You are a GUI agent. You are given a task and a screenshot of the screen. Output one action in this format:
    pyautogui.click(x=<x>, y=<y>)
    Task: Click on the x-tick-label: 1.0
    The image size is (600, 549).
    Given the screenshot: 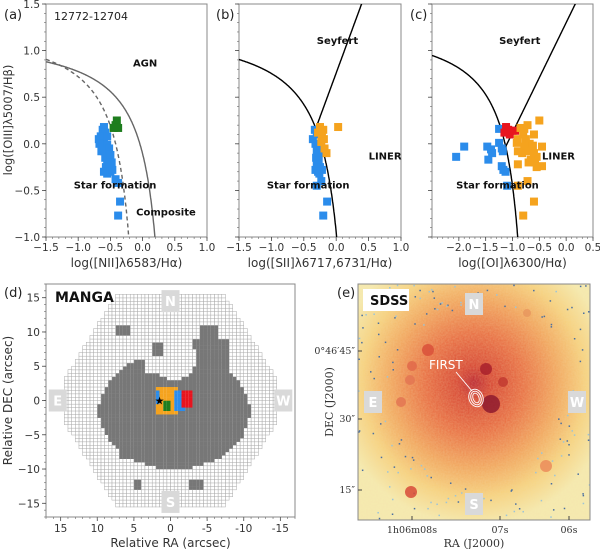 What is the action you would take?
    pyautogui.click(x=401, y=248)
    